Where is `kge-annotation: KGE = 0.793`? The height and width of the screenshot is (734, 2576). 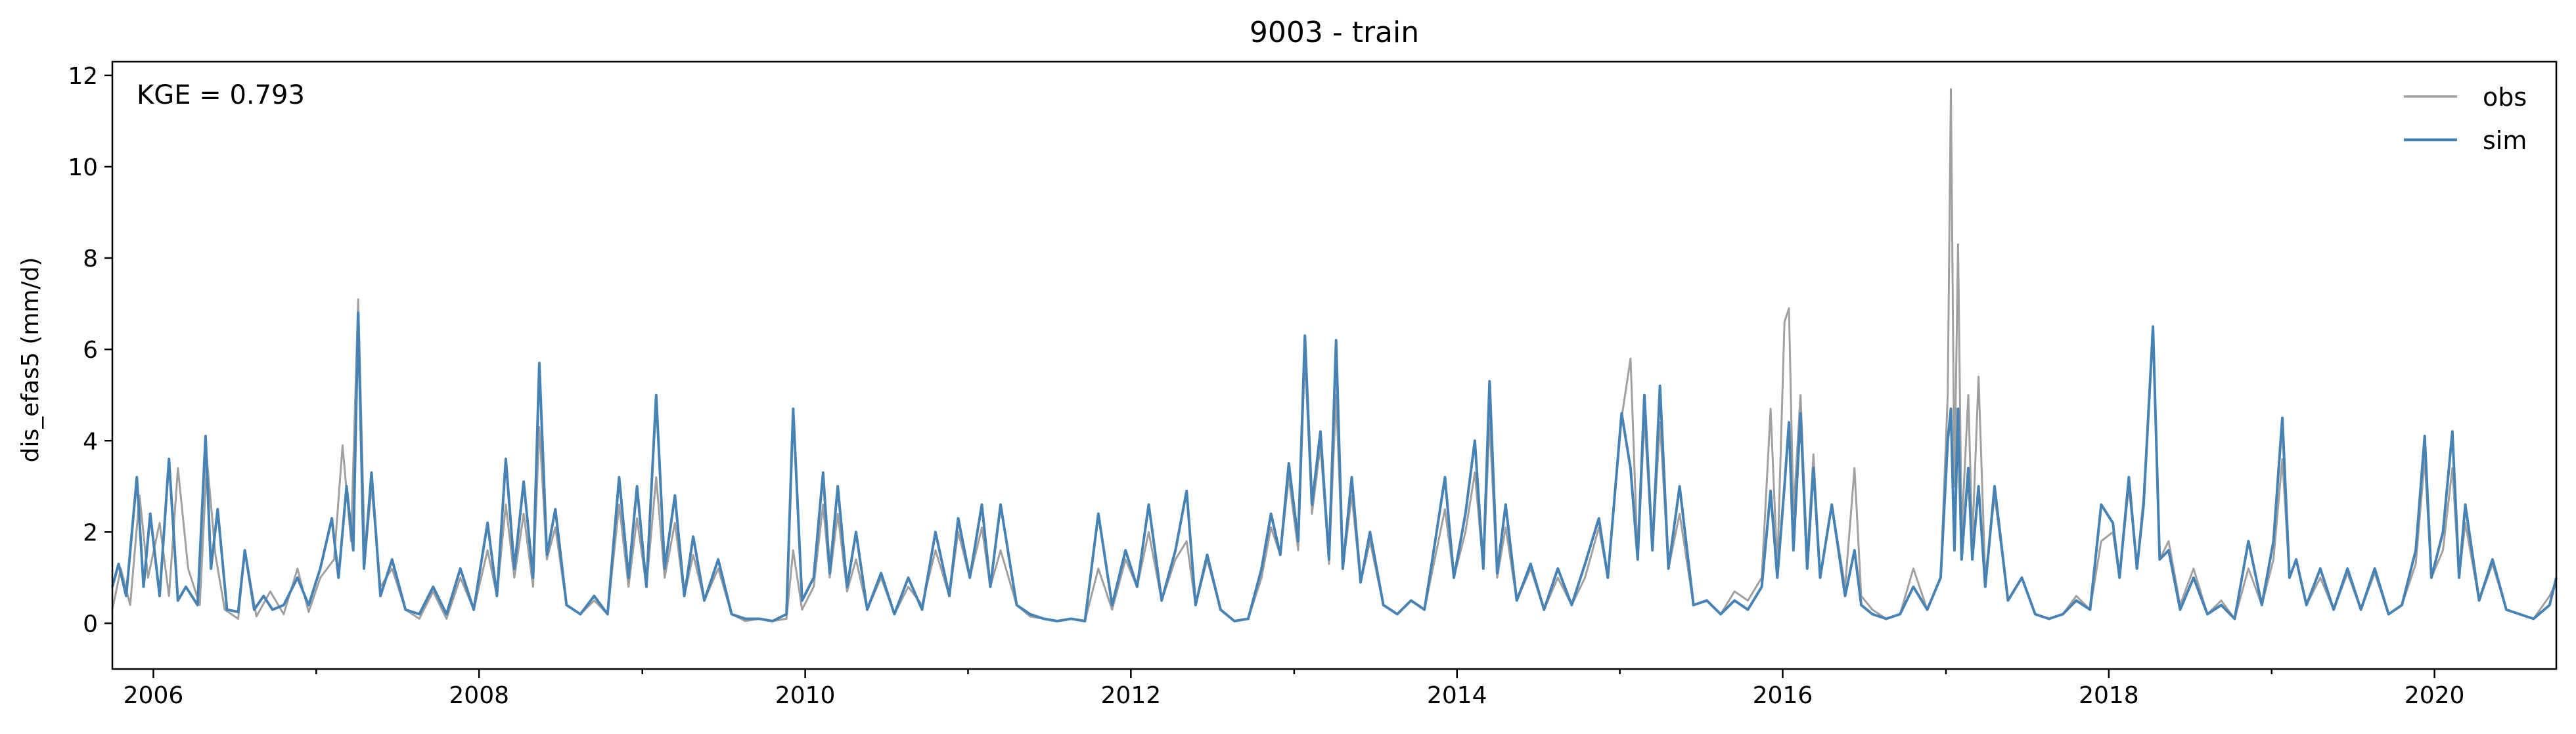
kge-annotation: KGE = 0.793 is located at coordinates (221, 95).